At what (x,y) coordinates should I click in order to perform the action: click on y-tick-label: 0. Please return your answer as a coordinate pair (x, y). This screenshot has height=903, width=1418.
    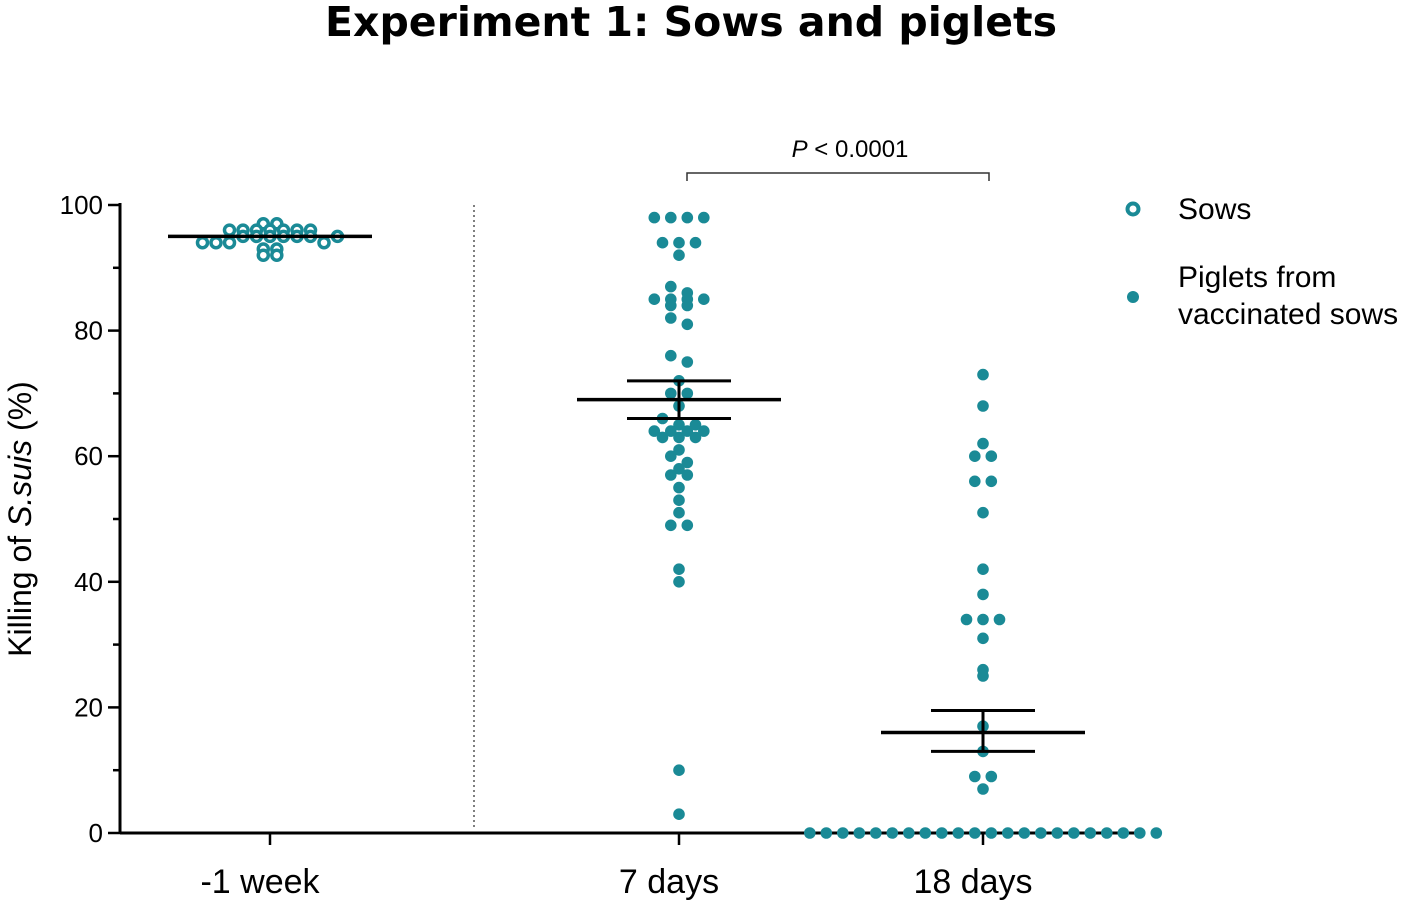
    Looking at the image, I should click on (96, 833).